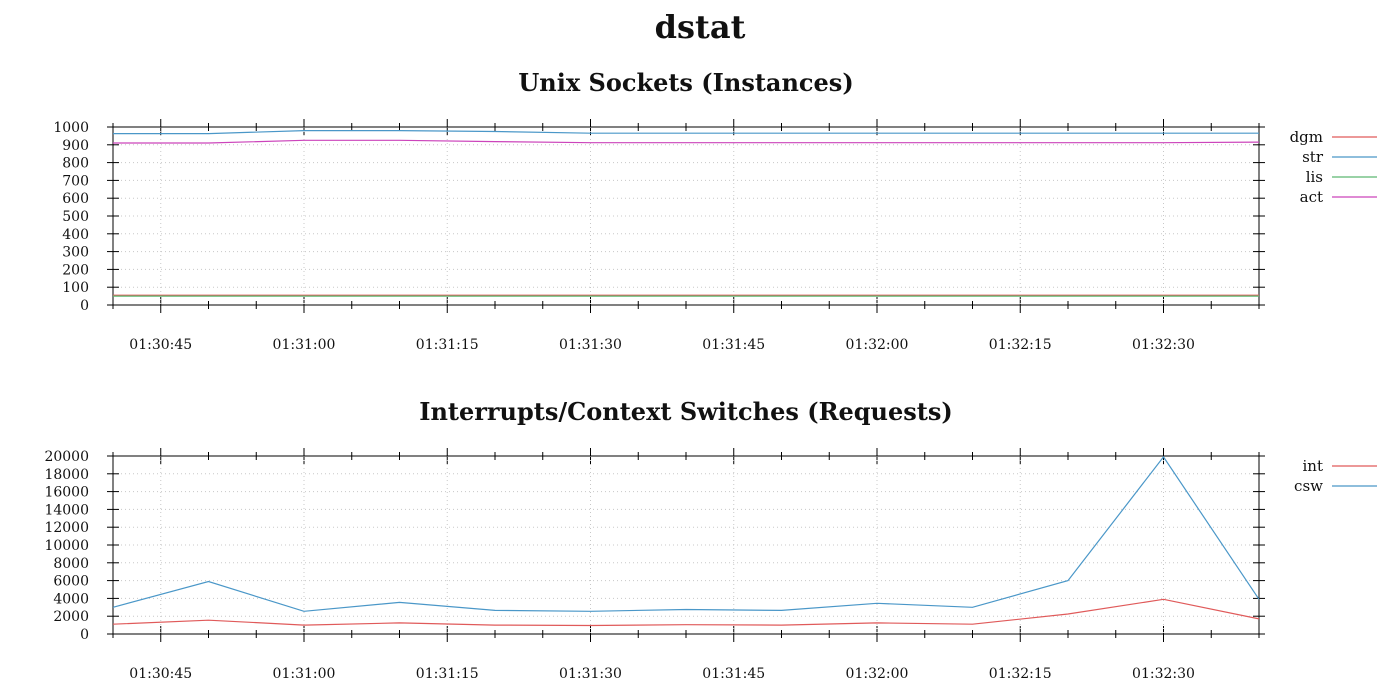  I want to click on chart1-x-tick-label: 01:32:30, so click(1163, 674).